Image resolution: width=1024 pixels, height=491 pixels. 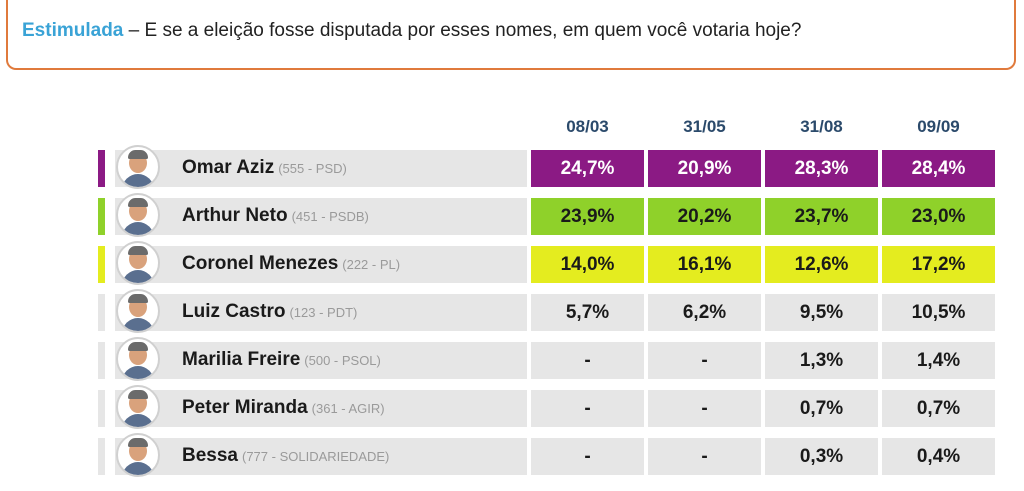 What do you see at coordinates (821, 168) in the screenshot?
I see `value-cell: 28,3%` at bounding box center [821, 168].